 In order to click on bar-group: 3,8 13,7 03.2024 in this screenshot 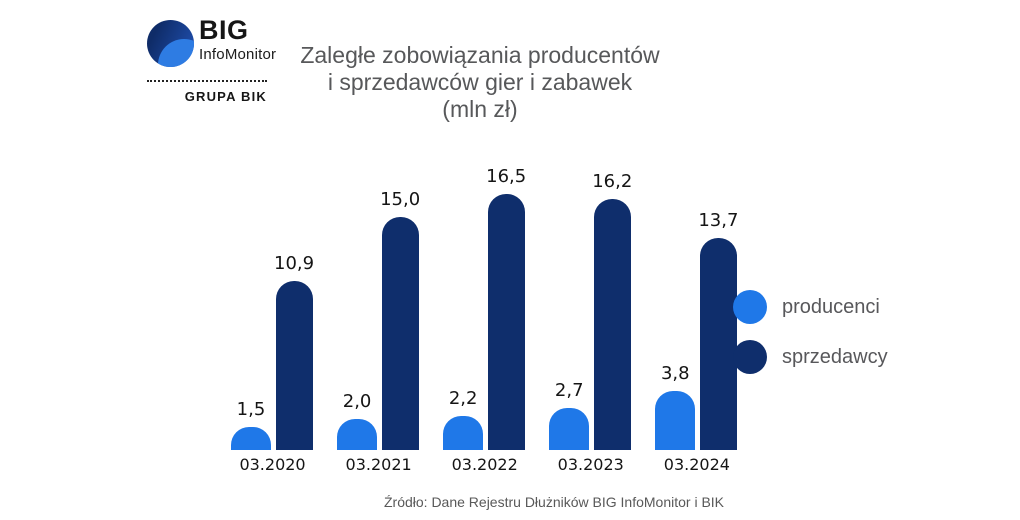, I will do `click(696, 342)`.